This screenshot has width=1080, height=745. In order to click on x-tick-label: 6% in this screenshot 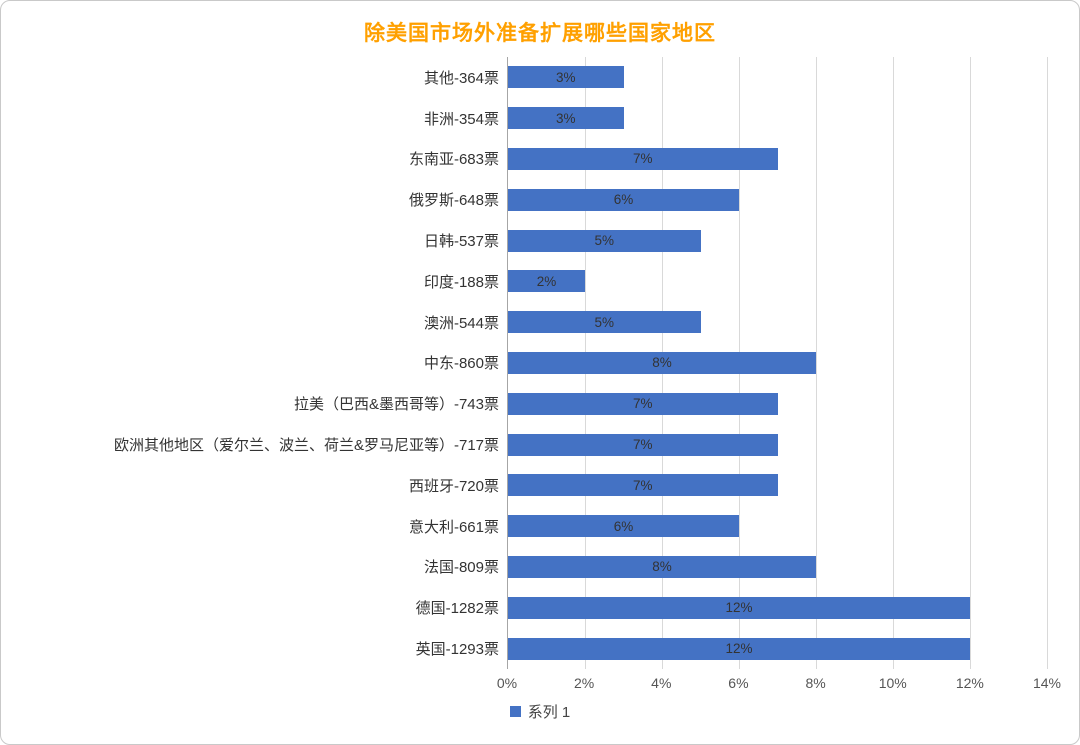, I will do `click(738, 683)`.